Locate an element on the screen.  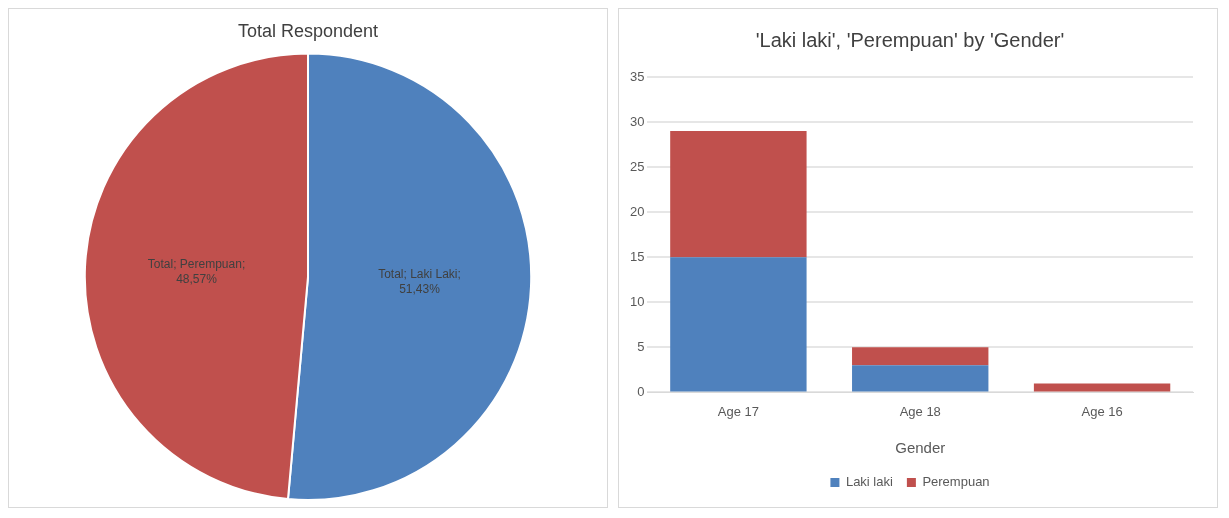
y-tick-label: 15 is located at coordinates (637, 256).